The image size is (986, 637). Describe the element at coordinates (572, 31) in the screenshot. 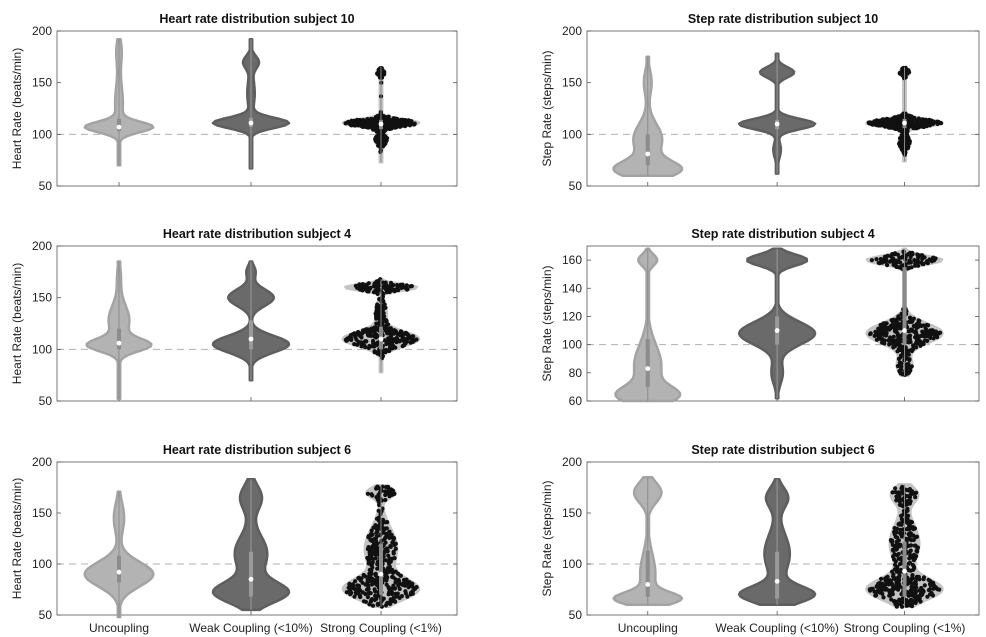

I see `y-tick-label: 200` at that location.